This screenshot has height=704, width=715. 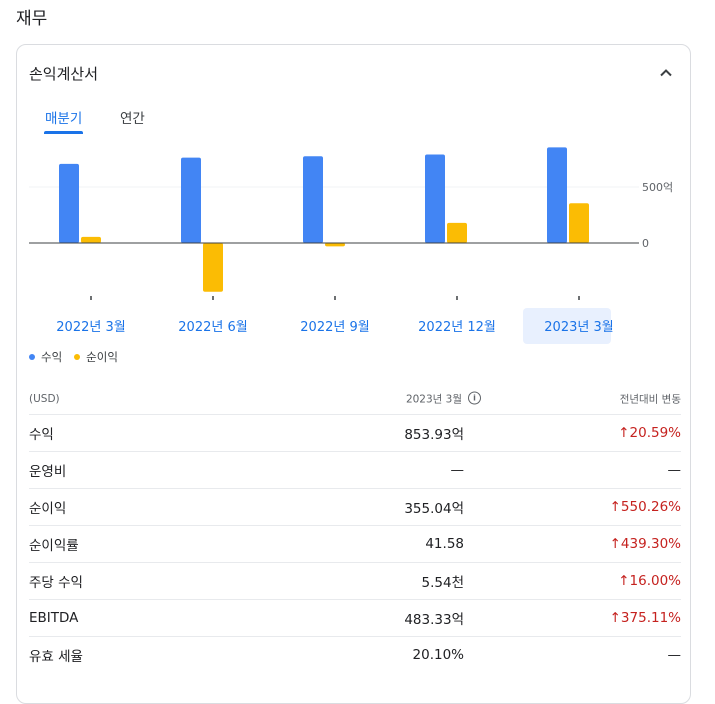 I want to click on x-tick-label: 2022년 9월, so click(x=334, y=327).